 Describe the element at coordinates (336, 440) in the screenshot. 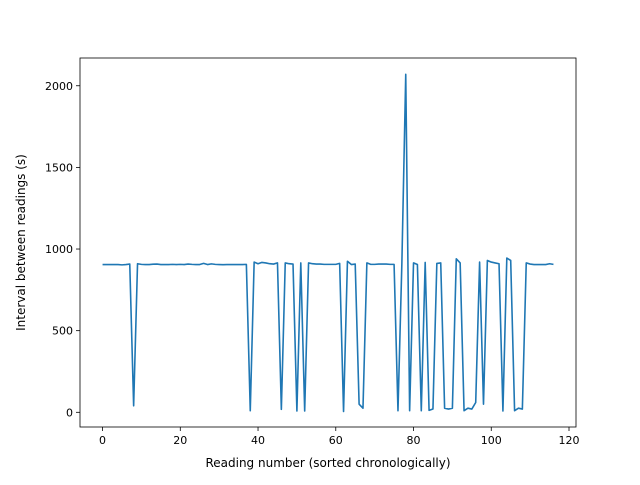

I see `x-tick-label: 60` at that location.